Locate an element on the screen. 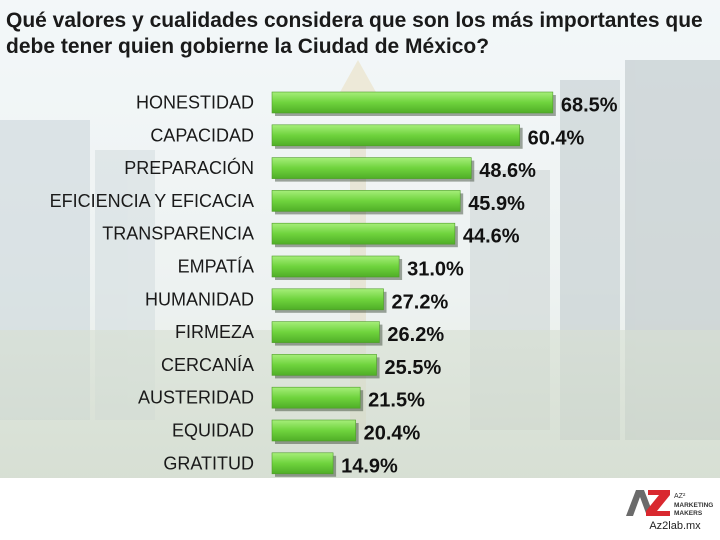  value-label: 48.6% is located at coordinates (507, 171).